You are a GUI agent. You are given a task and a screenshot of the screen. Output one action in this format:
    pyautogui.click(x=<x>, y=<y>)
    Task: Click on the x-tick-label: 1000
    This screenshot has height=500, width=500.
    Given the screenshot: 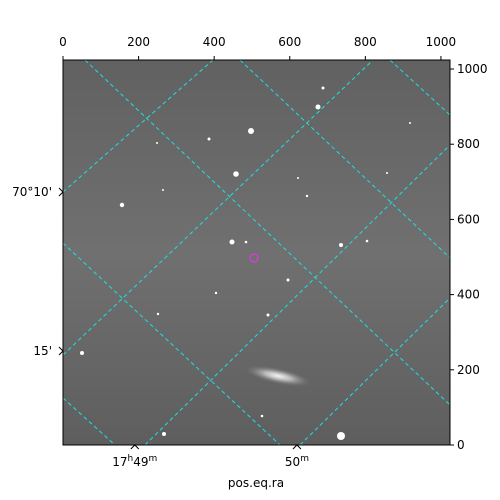 What is the action you would take?
    pyautogui.click(x=441, y=42)
    